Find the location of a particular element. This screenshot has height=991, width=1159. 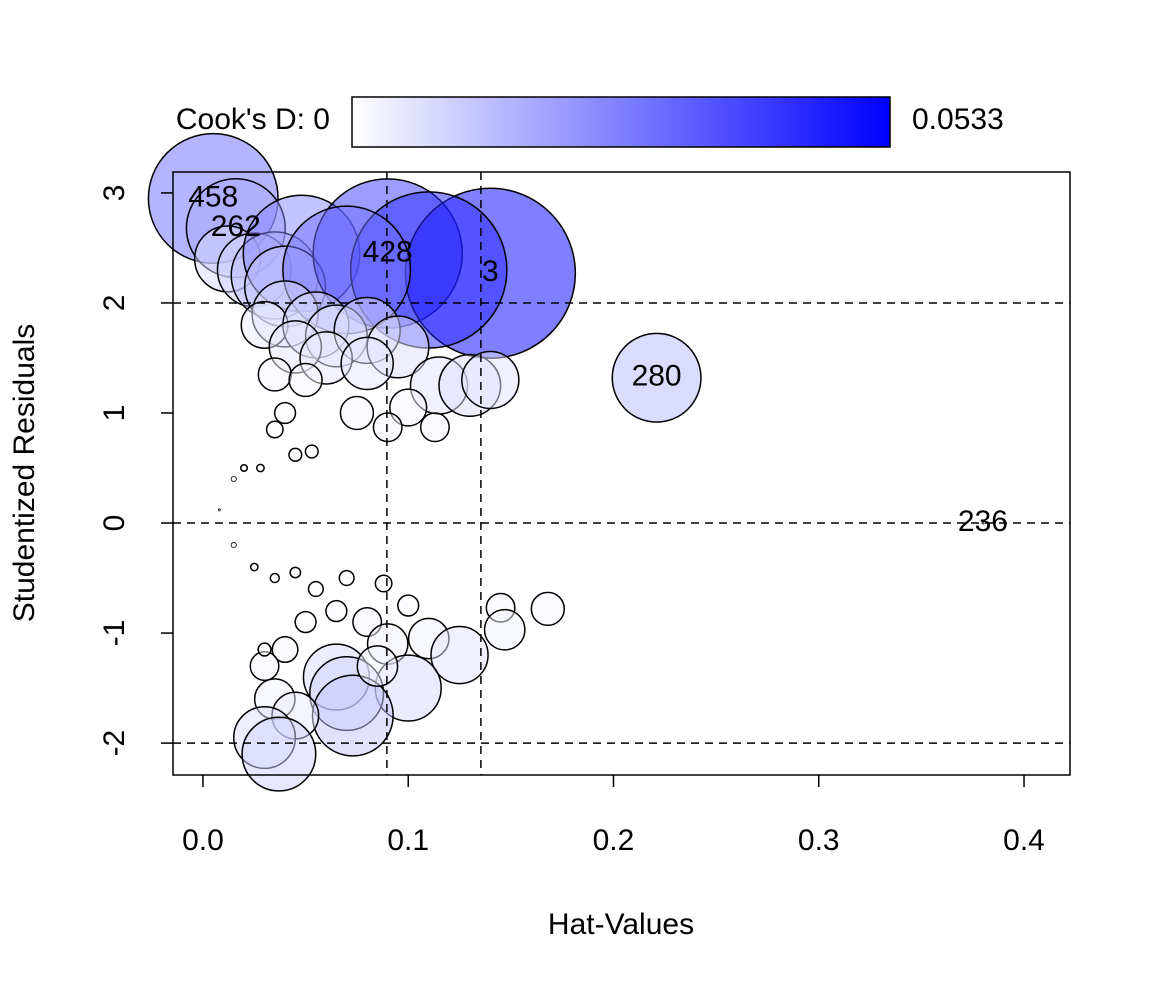

colorbar-max-label: 0.0533 is located at coordinates (958, 119).